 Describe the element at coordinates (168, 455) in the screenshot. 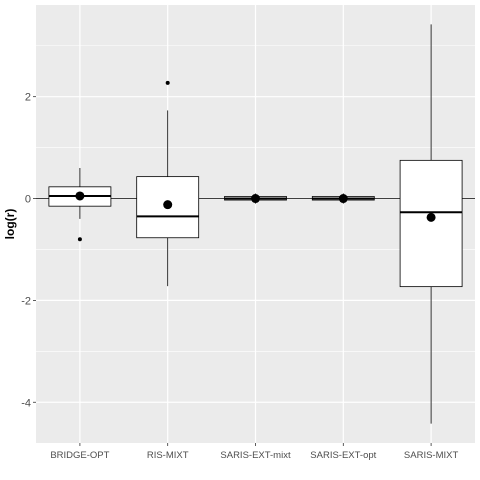

I see `x-tick-label: RIS-MIXT` at that location.